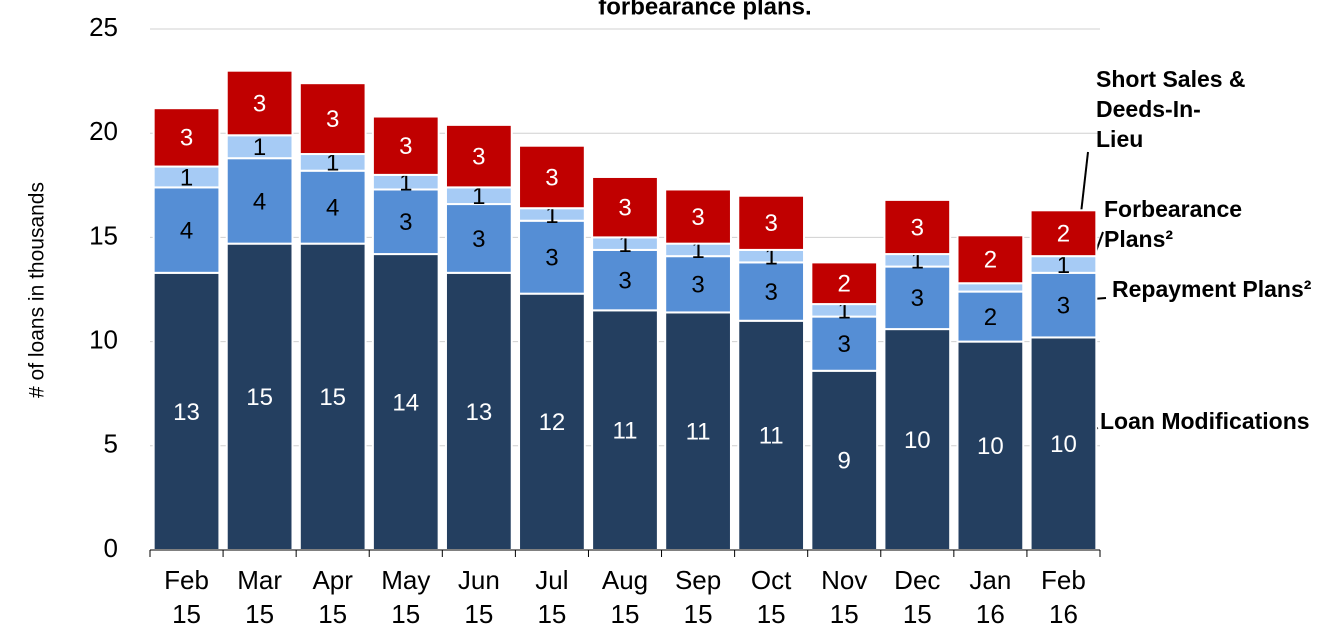 The image size is (1335, 638). I want to click on legend-label: Forbearance Plans², so click(1173, 224).